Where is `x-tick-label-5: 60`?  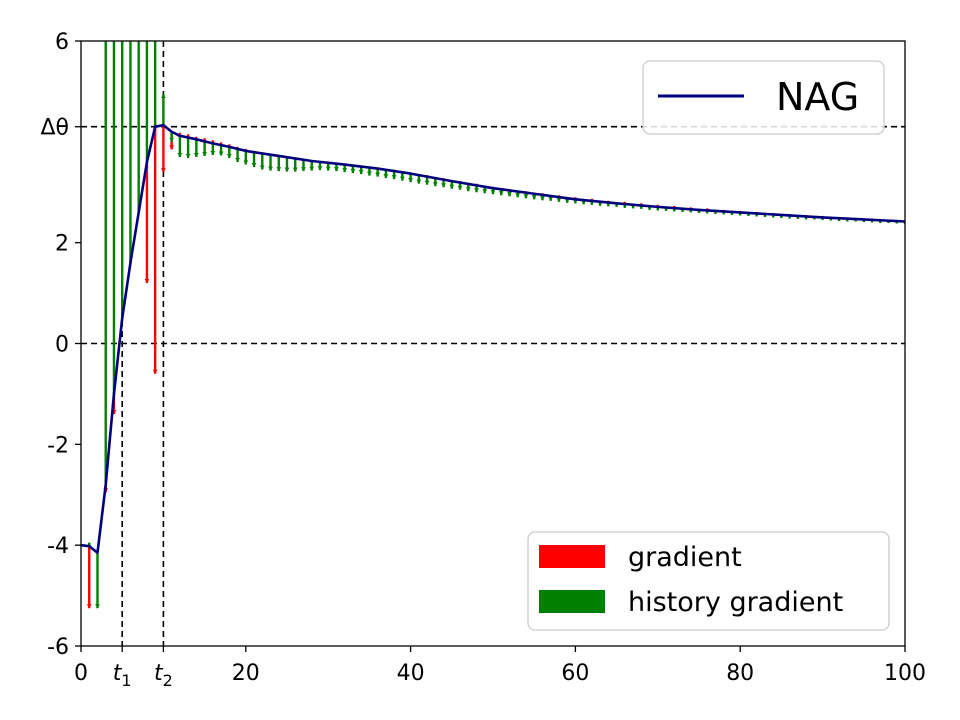 x-tick-label-5: 60 is located at coordinates (575, 673).